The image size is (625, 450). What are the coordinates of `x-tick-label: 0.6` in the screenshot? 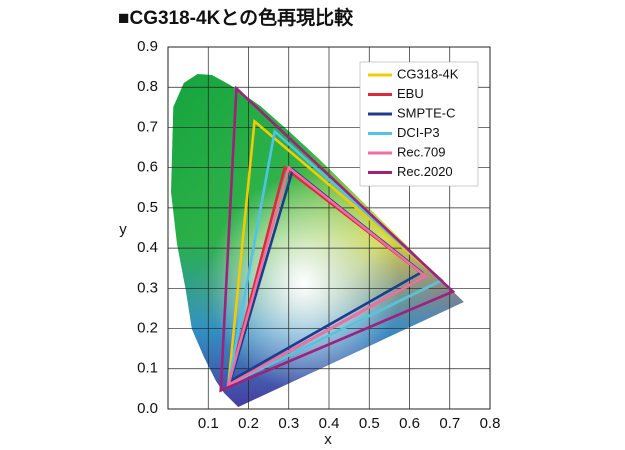 It's located at (409, 423).